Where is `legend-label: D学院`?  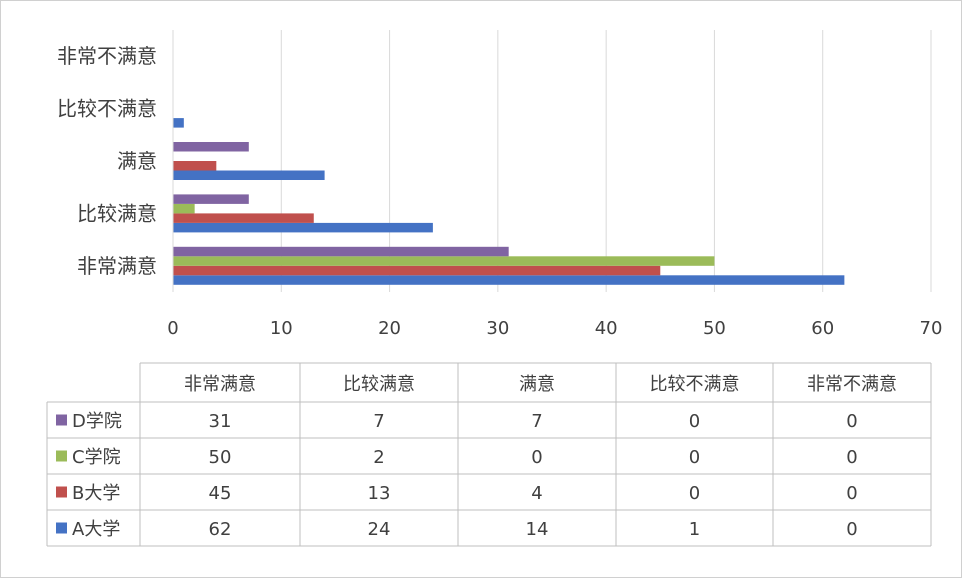 legend-label: D学院 is located at coordinates (97, 421).